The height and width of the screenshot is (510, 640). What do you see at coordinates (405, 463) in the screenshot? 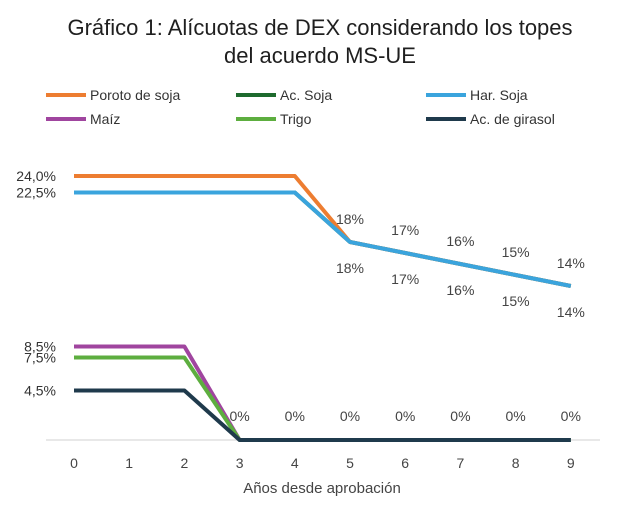
I see `x-tick-label: 6` at bounding box center [405, 463].